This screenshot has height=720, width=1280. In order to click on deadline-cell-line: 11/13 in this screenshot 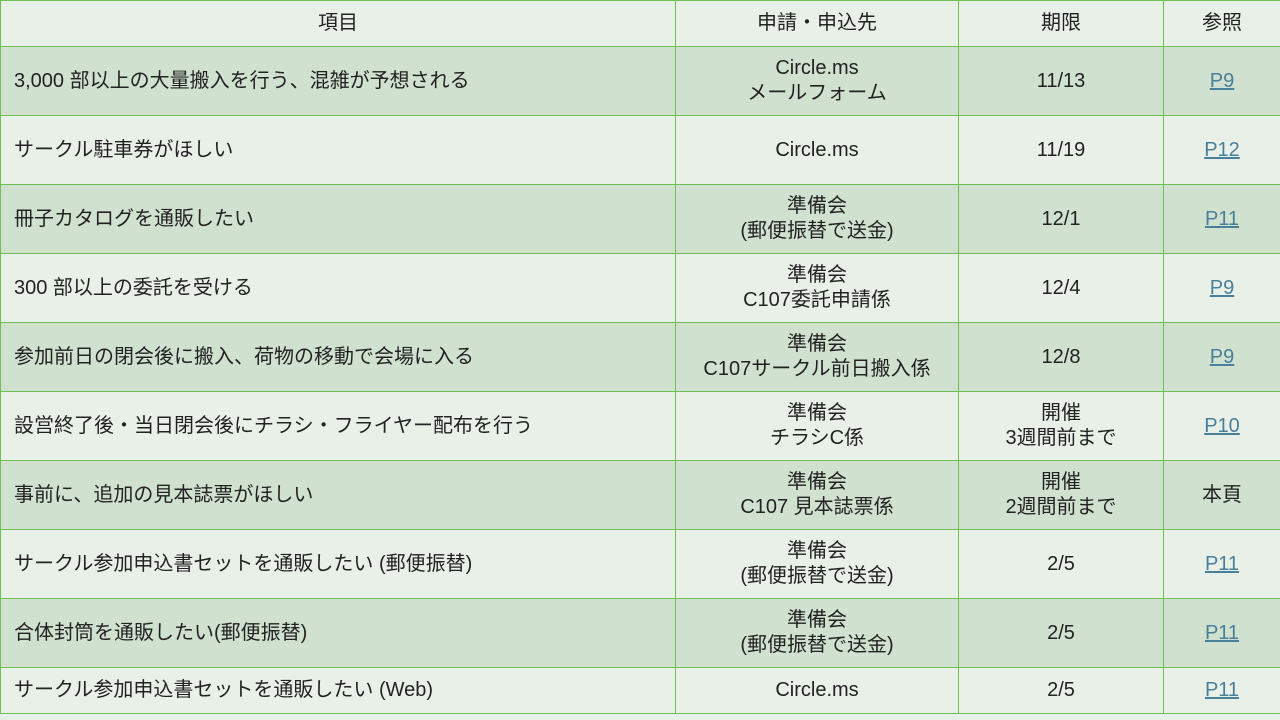, I will do `click(1061, 80)`.